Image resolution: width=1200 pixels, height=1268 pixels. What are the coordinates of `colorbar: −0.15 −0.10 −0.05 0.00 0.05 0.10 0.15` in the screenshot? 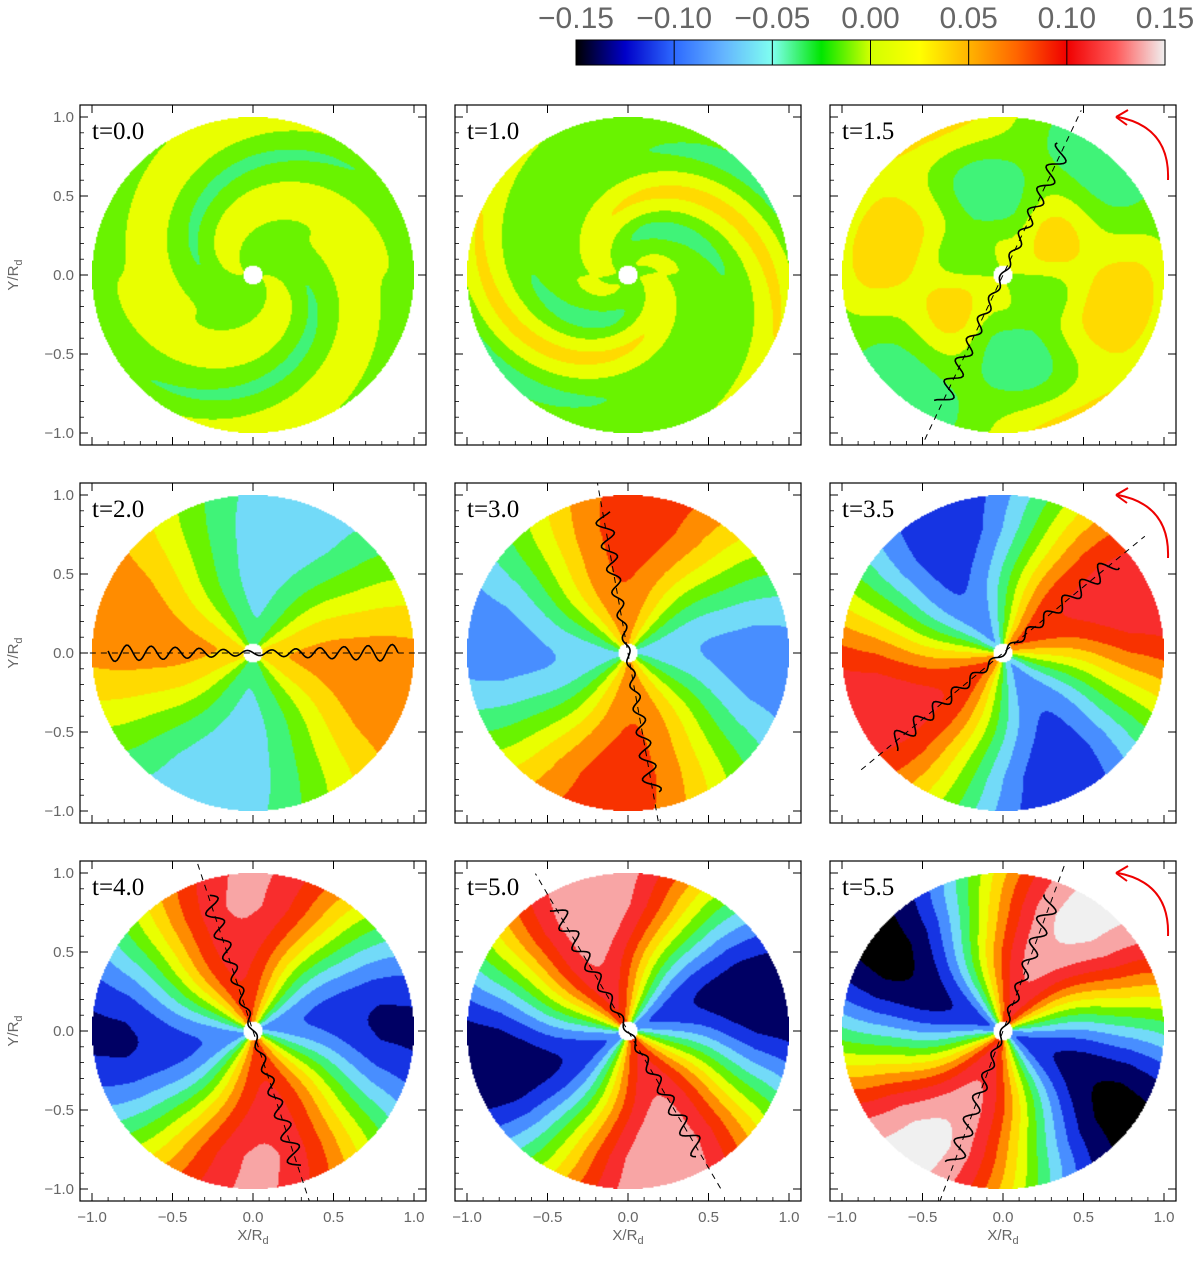 It's located at (866, 34).